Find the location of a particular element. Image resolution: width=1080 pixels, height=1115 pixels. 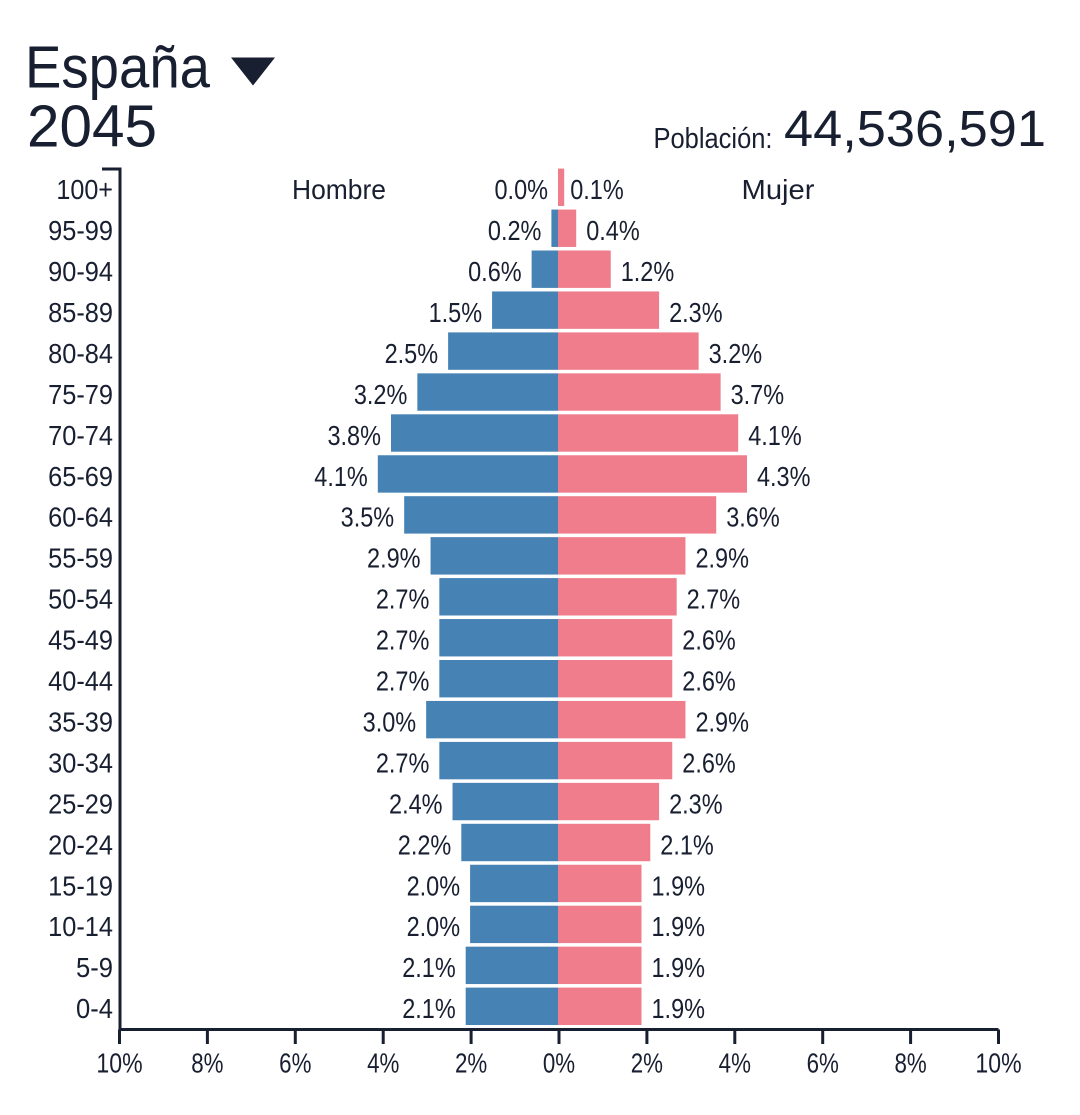

svg-text: Hombre is located at coordinates (339, 189).